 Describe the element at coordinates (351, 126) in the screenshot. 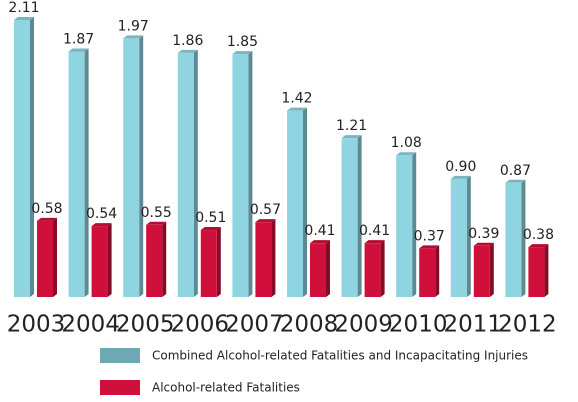

I see `data-label: 1.21` at that location.